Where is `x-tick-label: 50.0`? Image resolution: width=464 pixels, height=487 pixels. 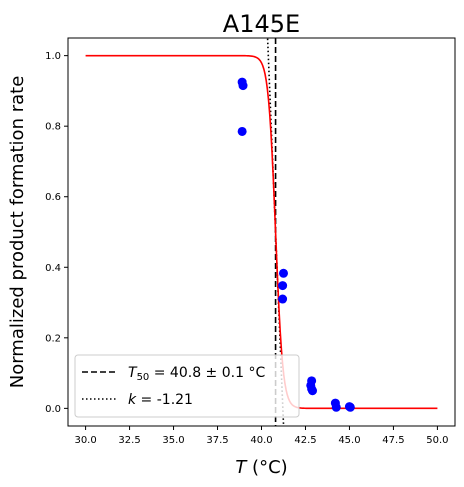 x-tick-label: 50.0 is located at coordinates (437, 440).